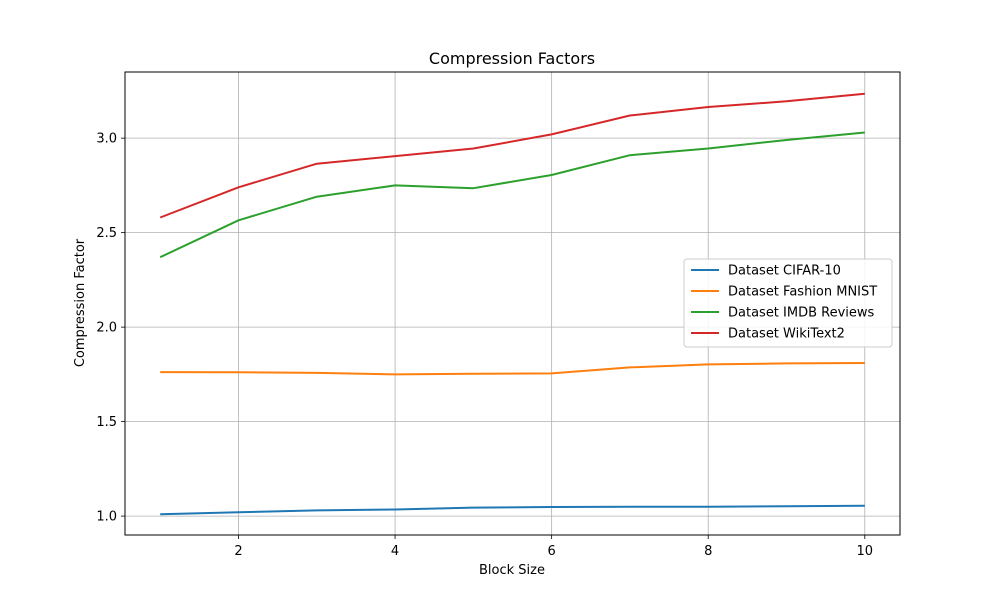 The height and width of the screenshot is (600, 1000). What do you see at coordinates (106, 328) in the screenshot?
I see `y-tick-label: 2.0` at bounding box center [106, 328].